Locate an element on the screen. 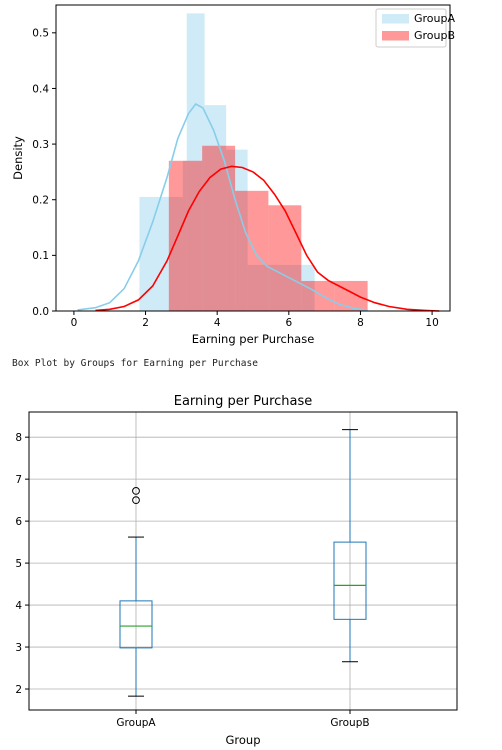  hist-y-tick-label: 0.3 is located at coordinates (40, 145).